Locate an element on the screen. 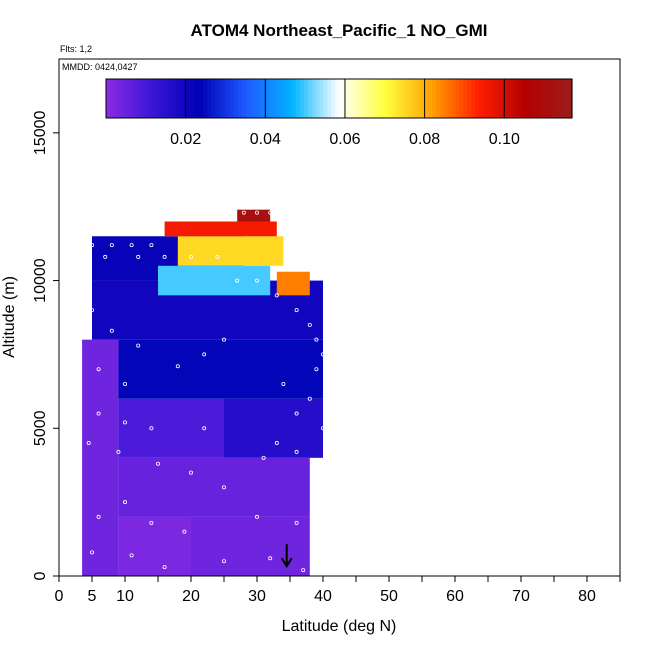 The width and height of the screenshot is (650, 655). arrow-marker is located at coordinates (286, 556).